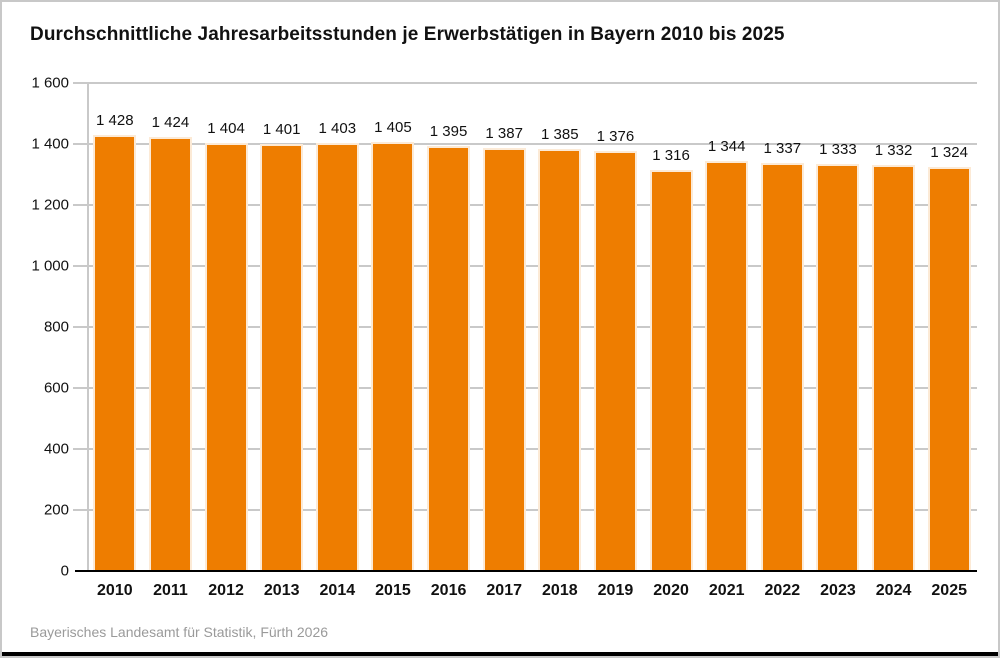  What do you see at coordinates (560, 359) in the screenshot?
I see `bar-2018` at bounding box center [560, 359].